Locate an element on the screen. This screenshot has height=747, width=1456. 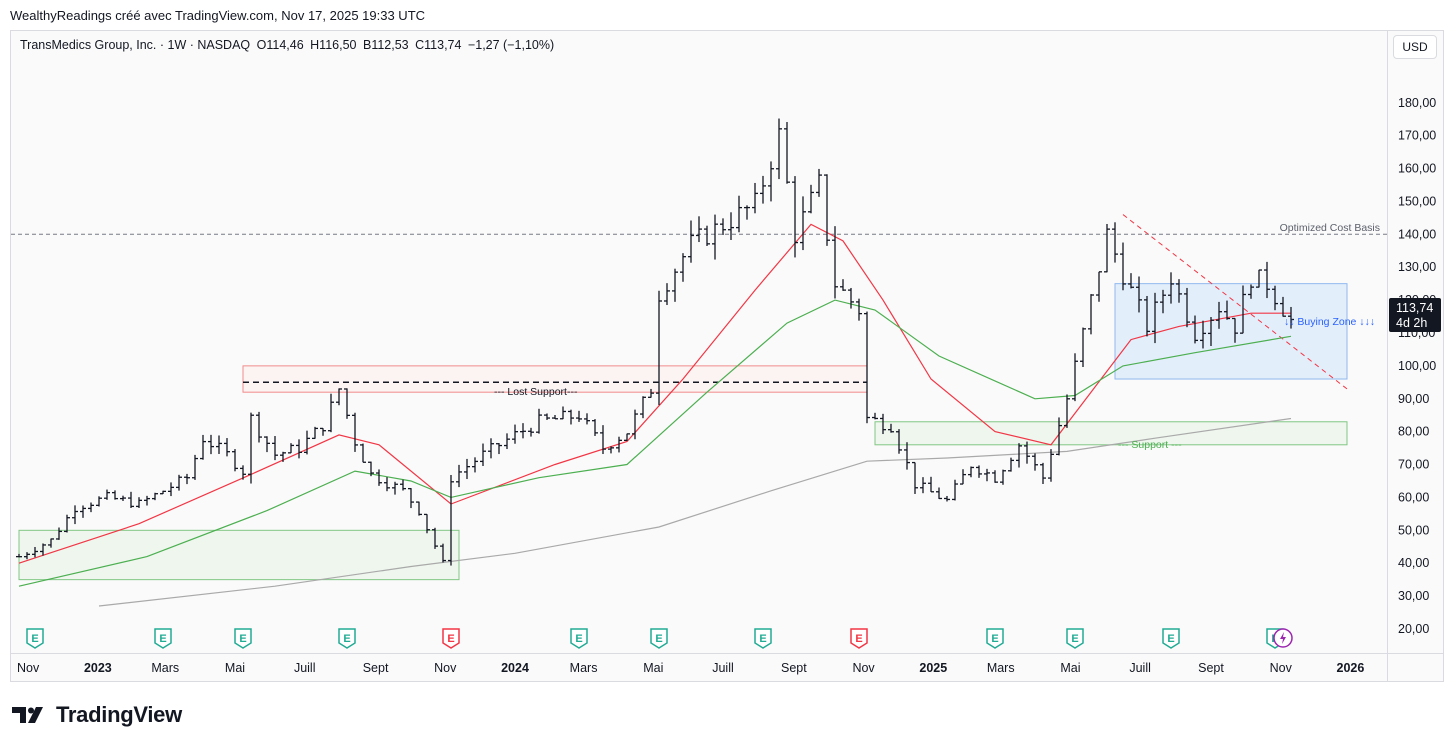
tradingview-logo: TradingView is located at coordinates (97, 715).